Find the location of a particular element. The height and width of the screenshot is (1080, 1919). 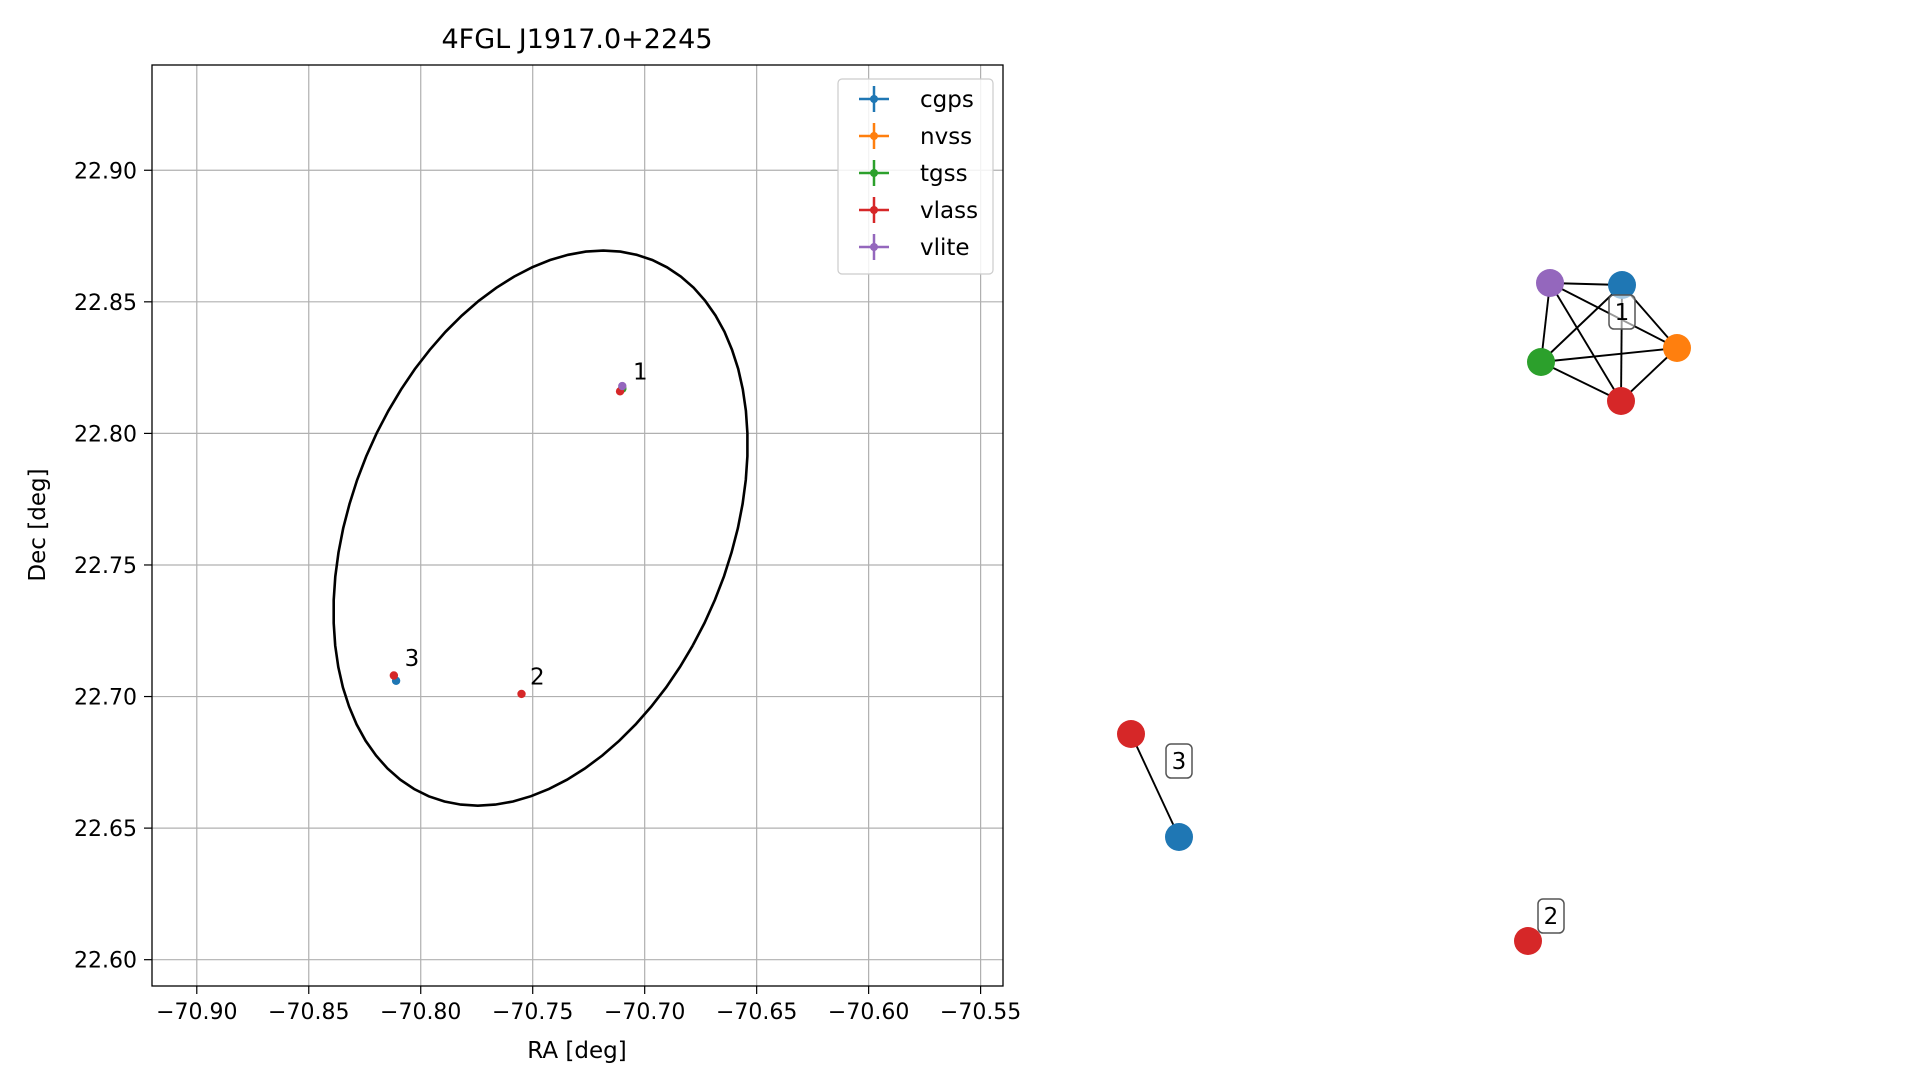

legend-marker-tgss is located at coordinates (874, 173).